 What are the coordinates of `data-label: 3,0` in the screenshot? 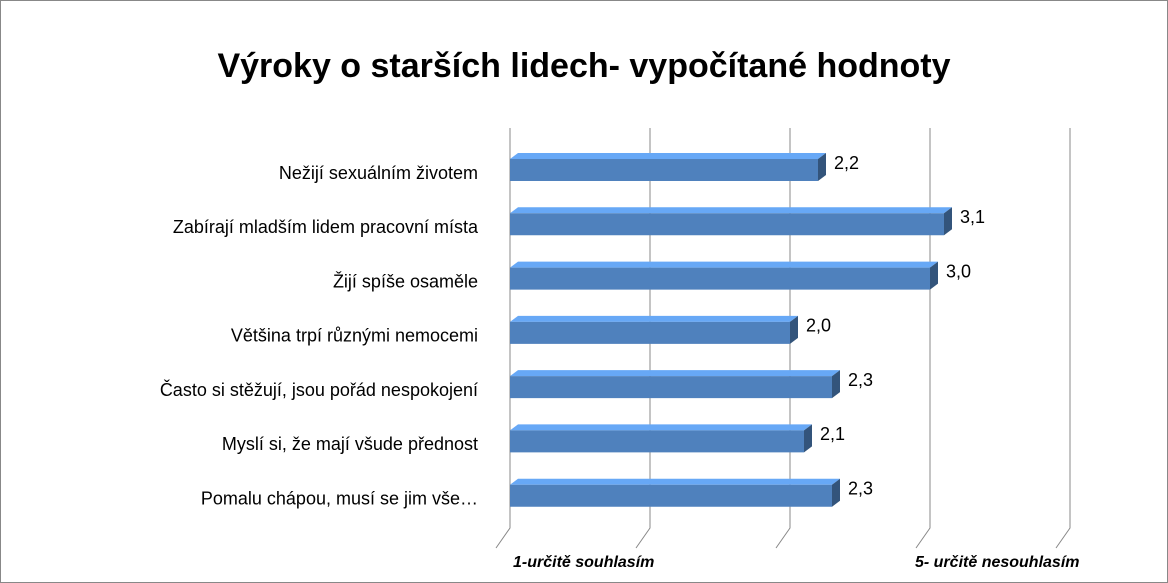 It's located at (958, 271).